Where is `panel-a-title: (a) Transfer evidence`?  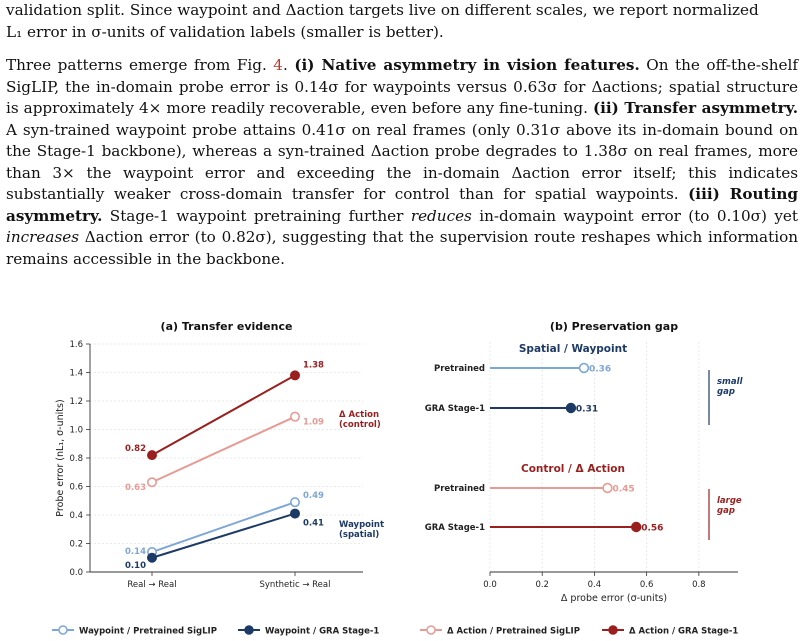 panel-a-title: (a) Transfer evidence is located at coordinates (227, 326).